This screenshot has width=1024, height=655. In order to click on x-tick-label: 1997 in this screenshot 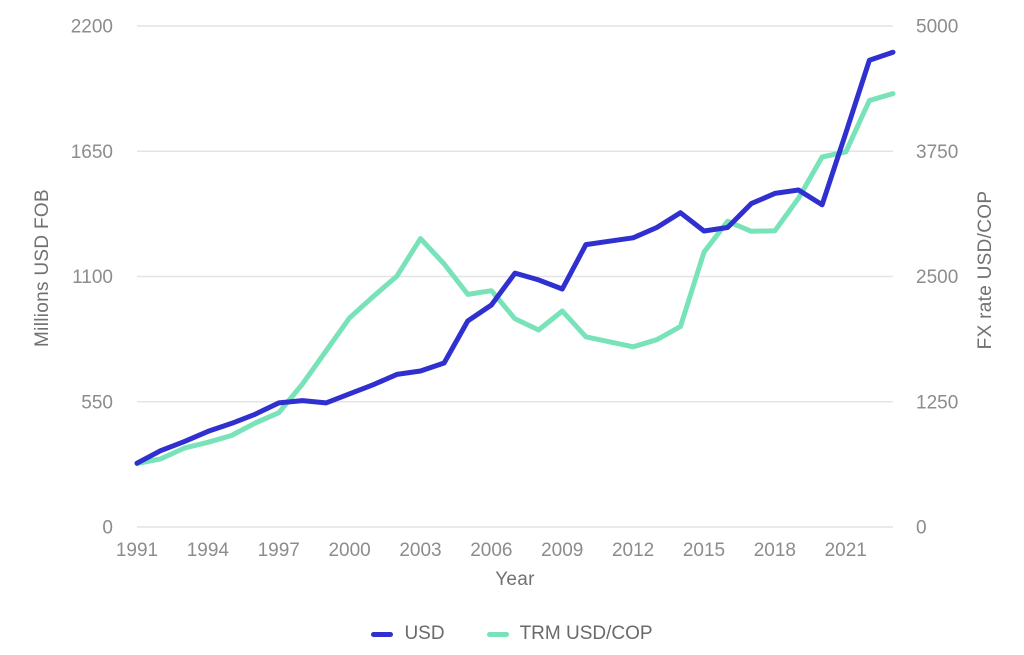, I will do `click(279, 550)`.